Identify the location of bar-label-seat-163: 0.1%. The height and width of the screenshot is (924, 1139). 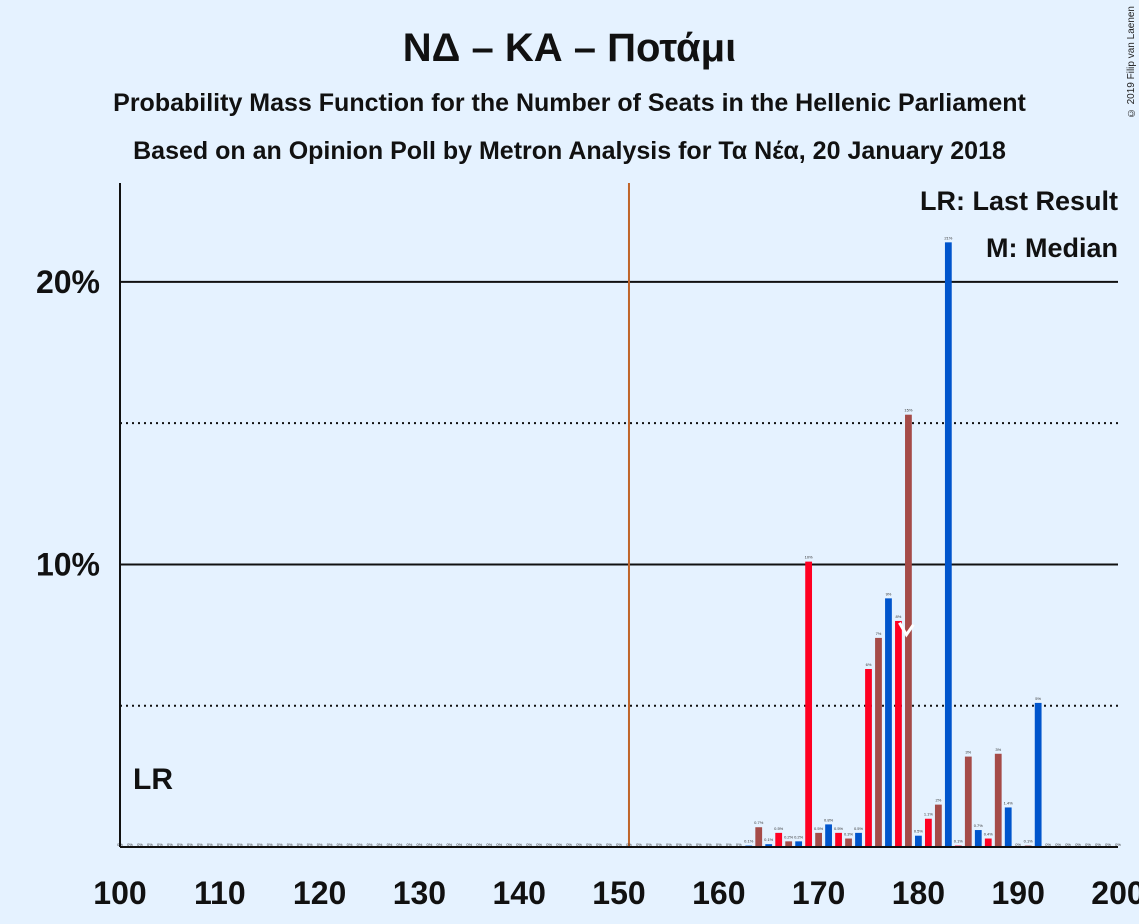
(749, 841).